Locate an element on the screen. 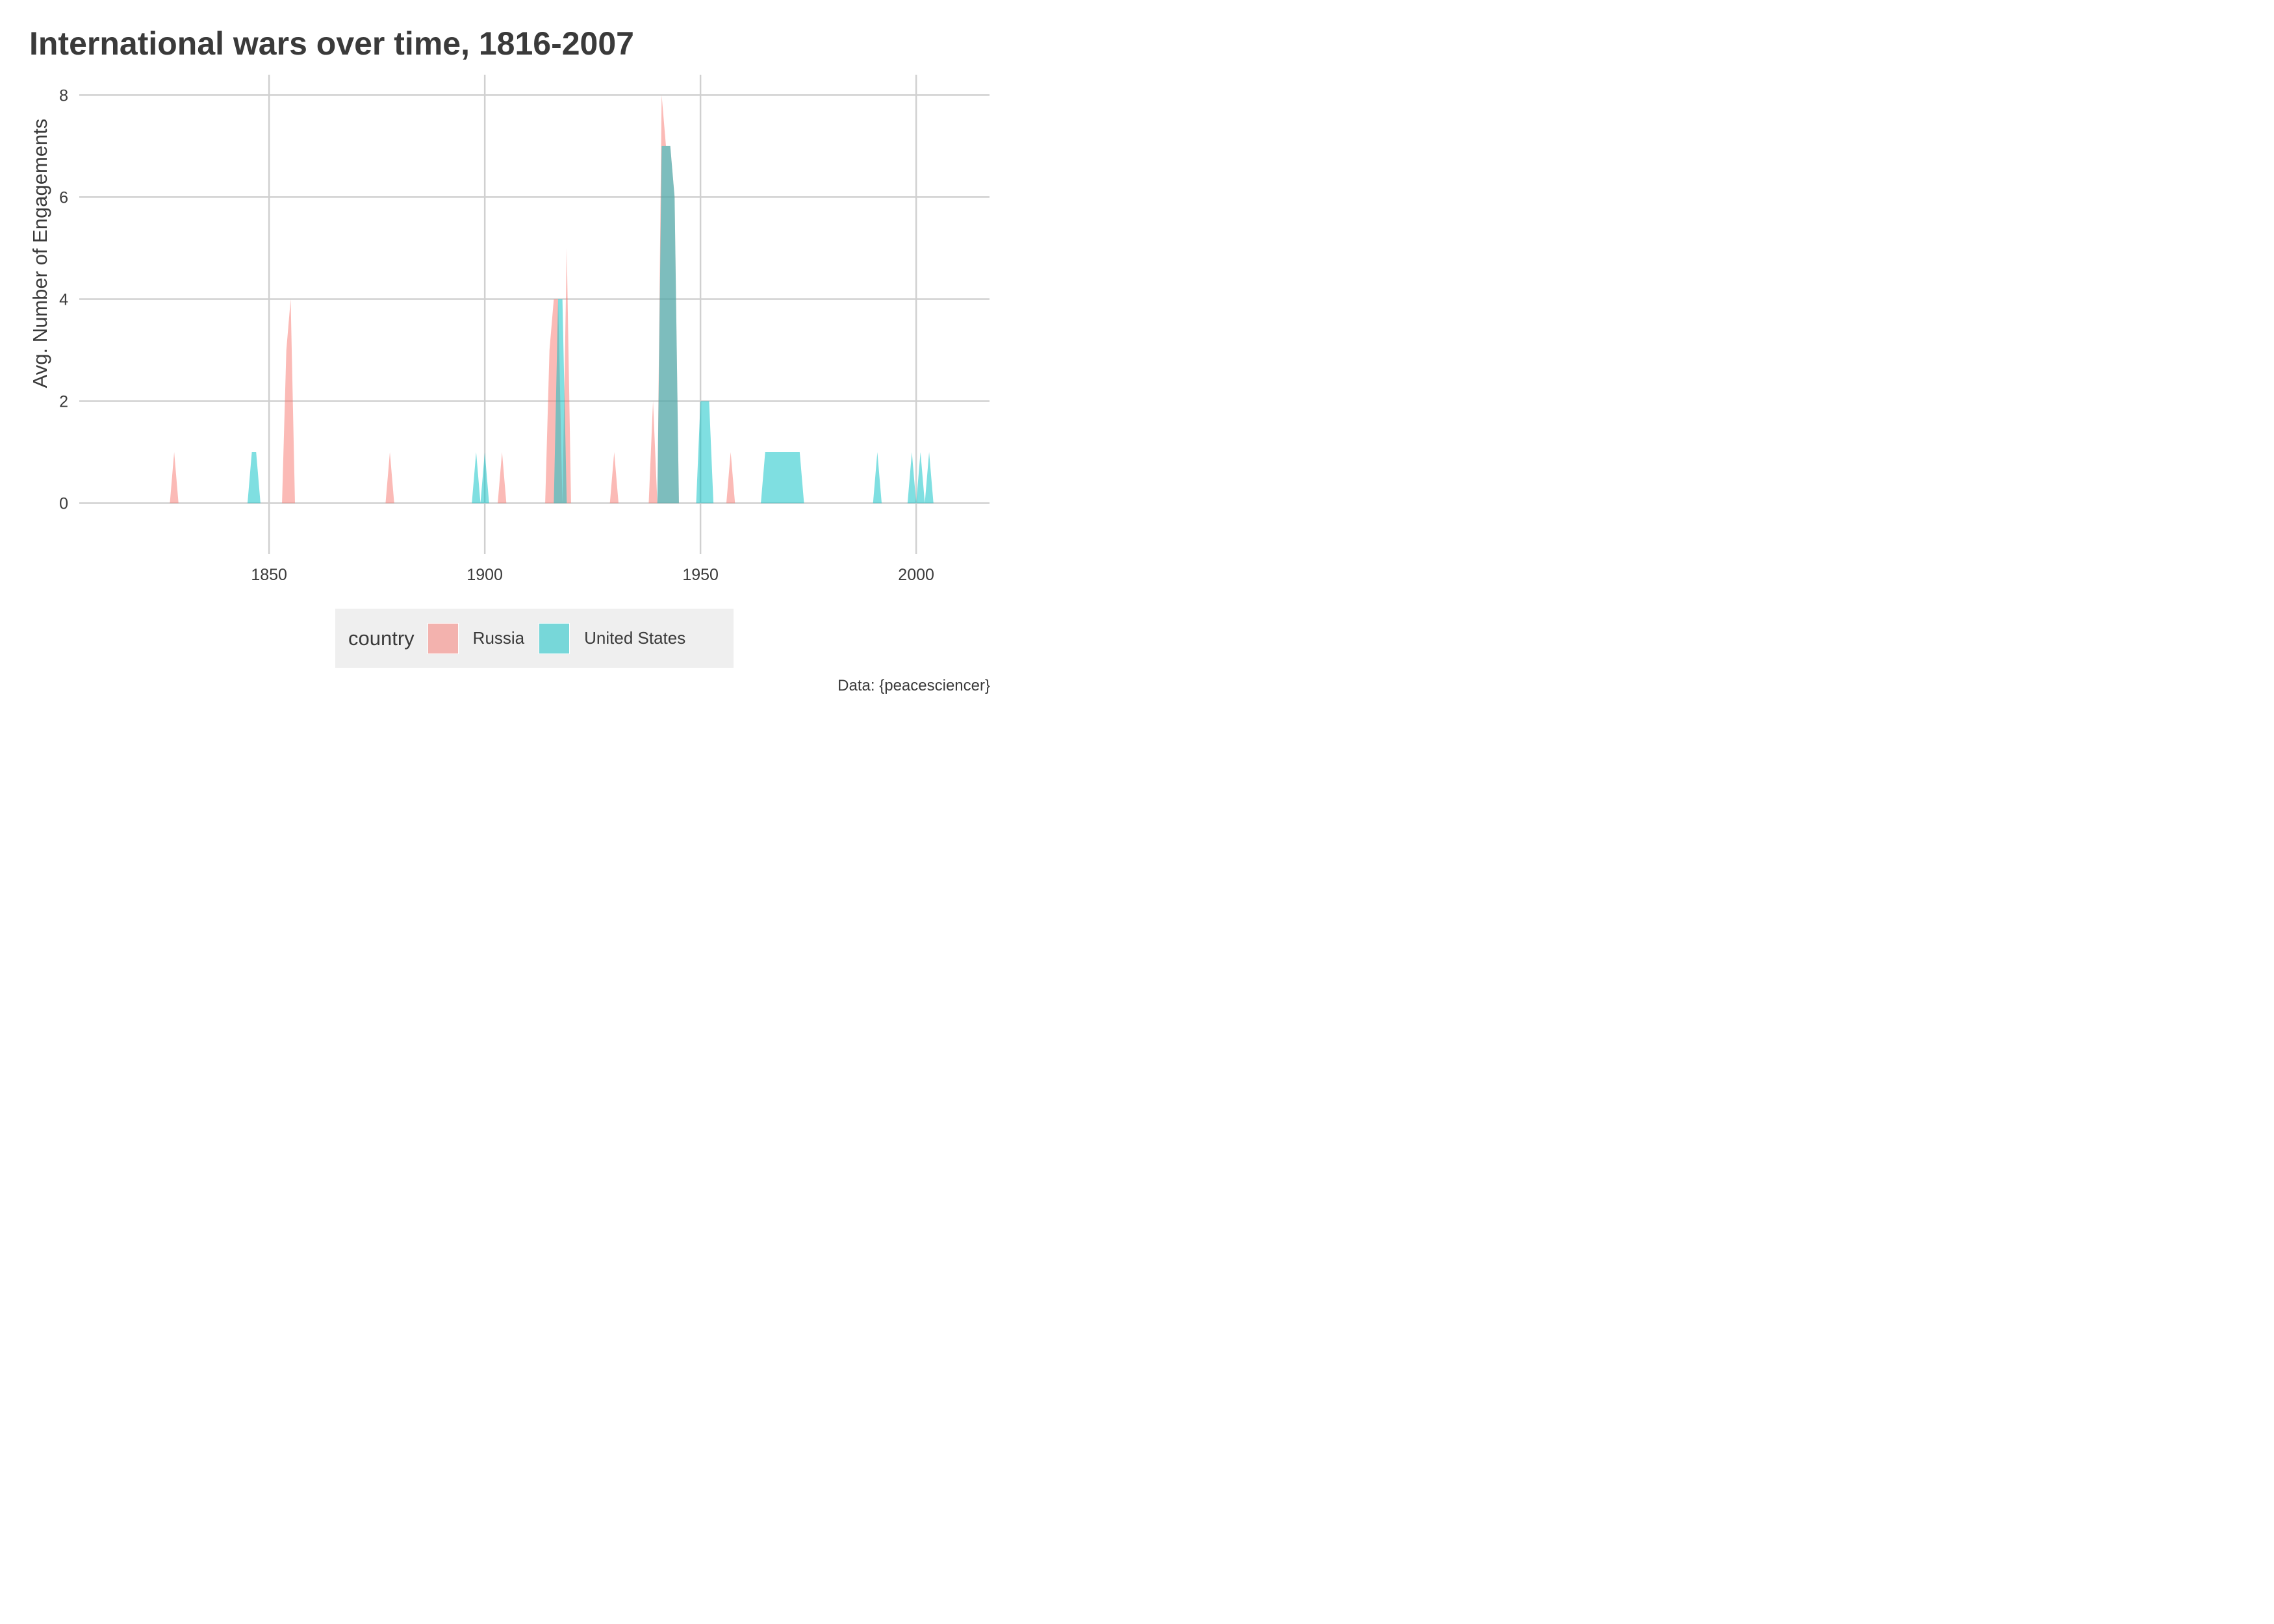  x-tick-label: 1900 is located at coordinates (484, 575).